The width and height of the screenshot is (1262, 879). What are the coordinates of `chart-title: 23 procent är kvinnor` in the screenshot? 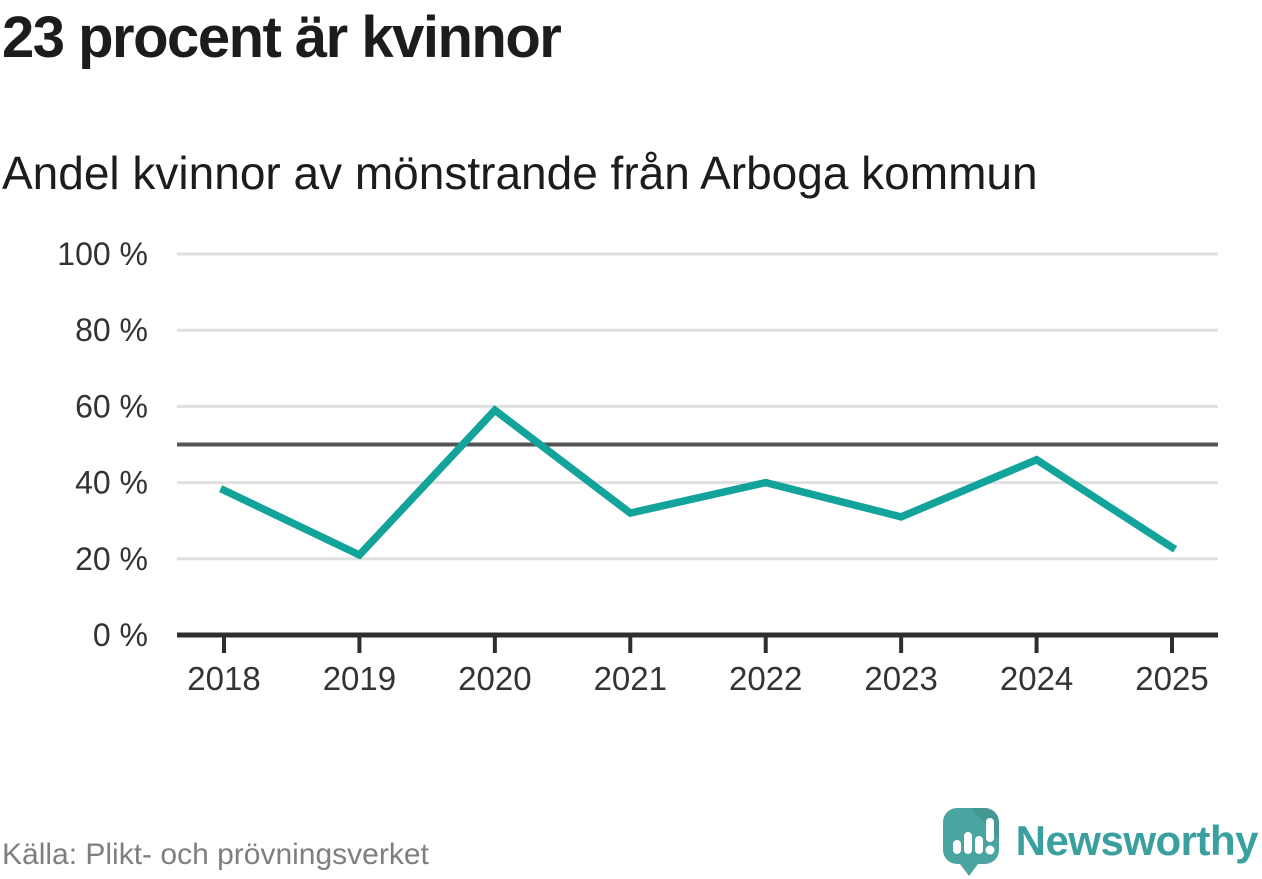 It's located at (282, 37).